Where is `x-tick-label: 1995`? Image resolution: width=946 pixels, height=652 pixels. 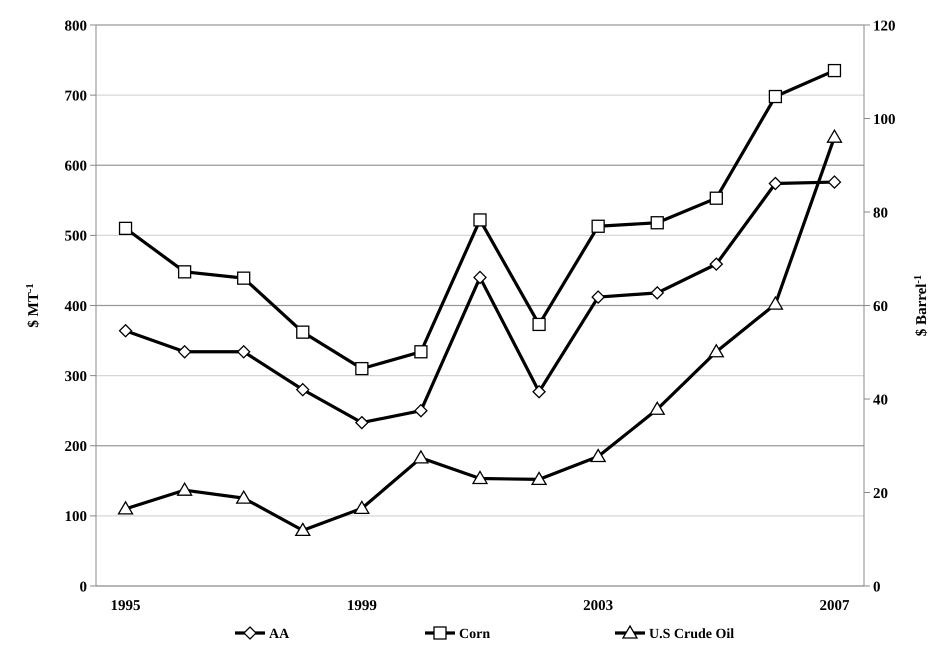 x-tick-label: 1995 is located at coordinates (125, 606).